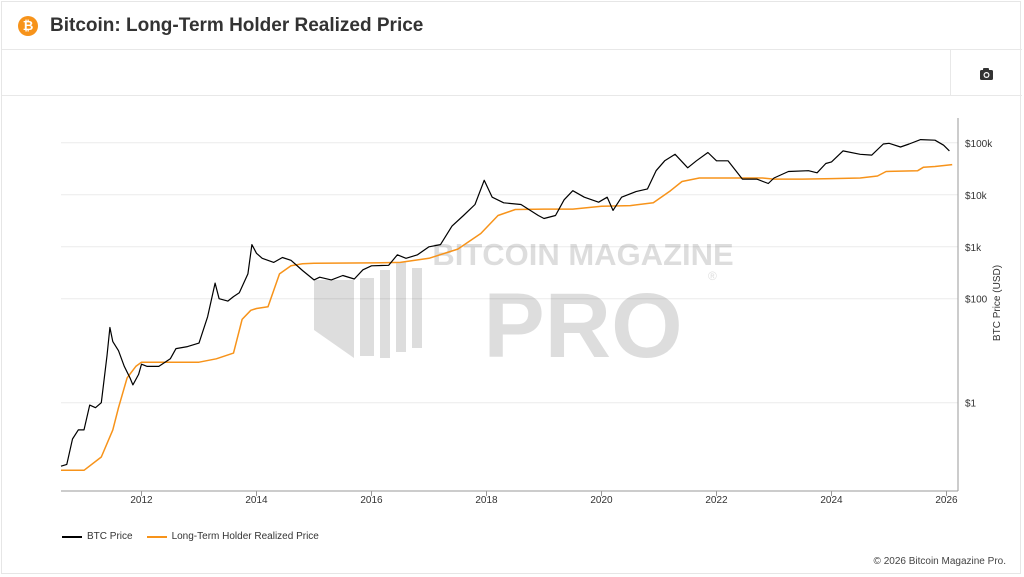 This screenshot has height=577, width=1024. What do you see at coordinates (256, 500) in the screenshot?
I see `x-tick-label: 2014` at bounding box center [256, 500].